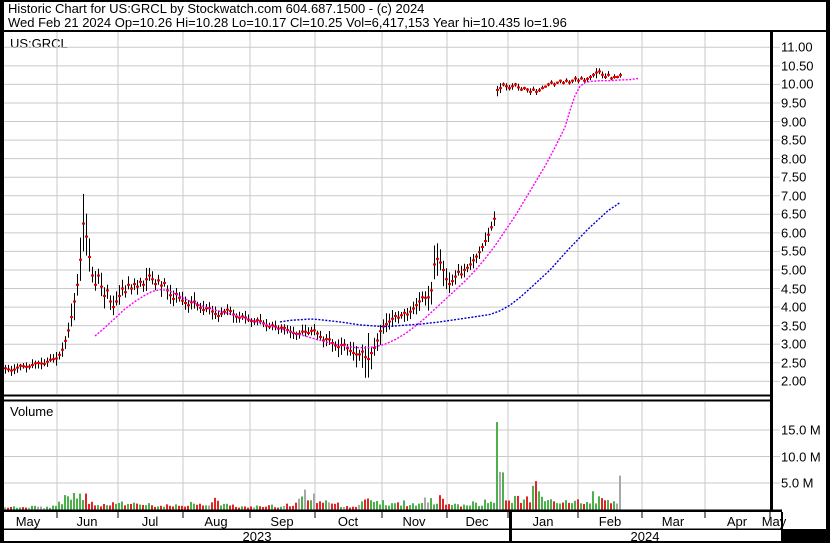 Image resolution: width=830 pixels, height=543 pixels. I want to click on price-tick-label: 10.50, so click(797, 66).